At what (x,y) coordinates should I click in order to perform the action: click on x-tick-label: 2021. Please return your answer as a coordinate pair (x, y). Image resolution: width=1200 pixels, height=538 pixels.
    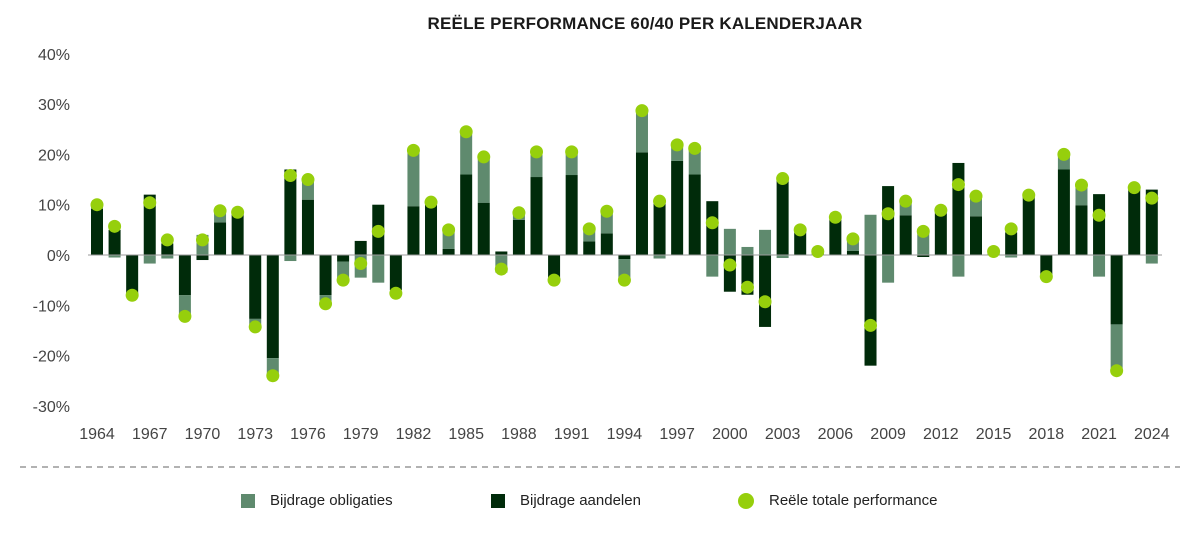
    Looking at the image, I should click on (1099, 434).